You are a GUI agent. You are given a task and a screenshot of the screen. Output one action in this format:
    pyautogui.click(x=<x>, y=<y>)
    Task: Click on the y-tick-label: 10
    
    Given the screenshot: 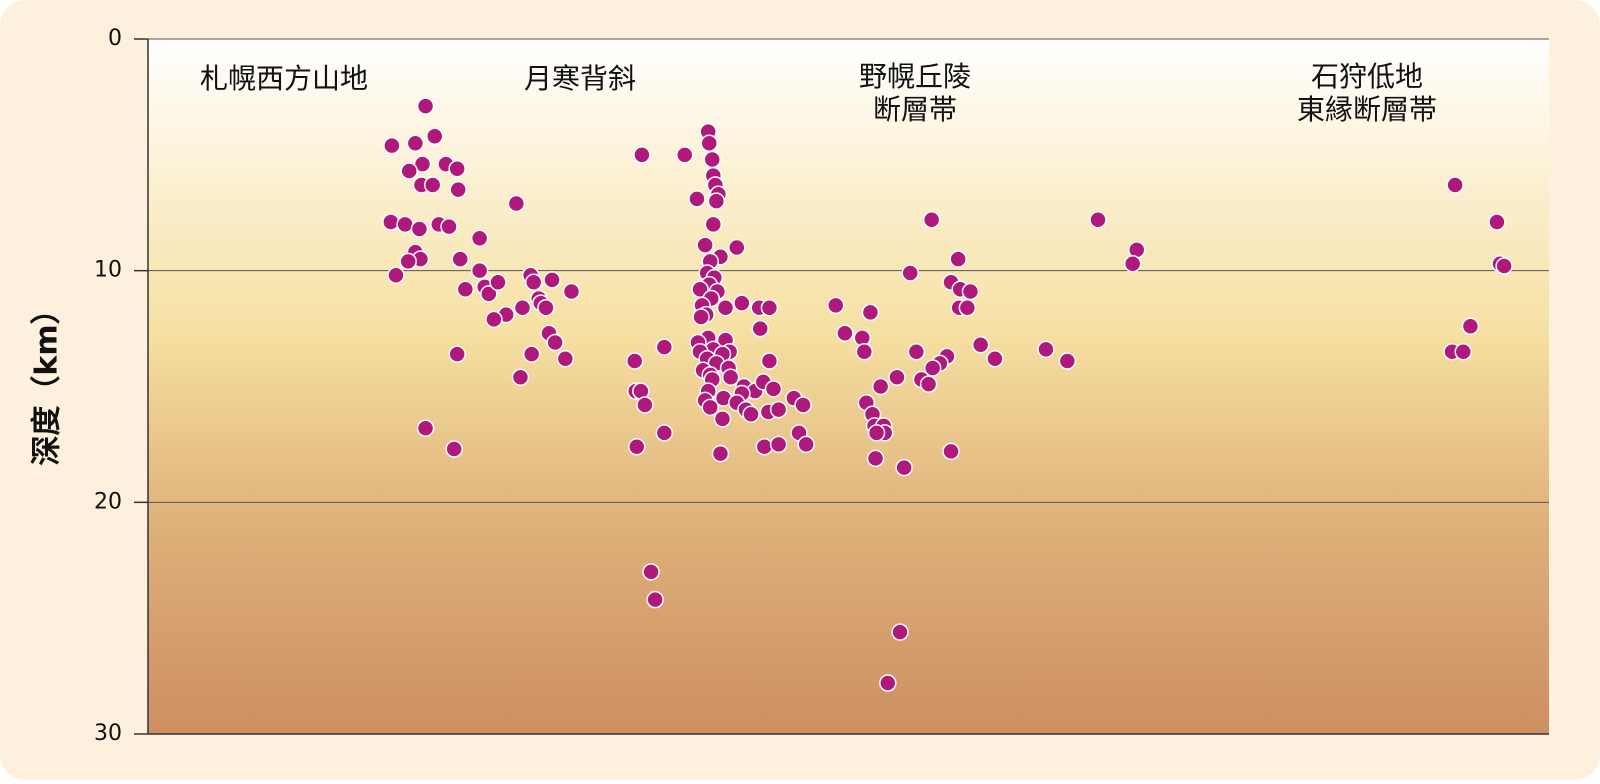 What is the action you would take?
    pyautogui.click(x=108, y=270)
    